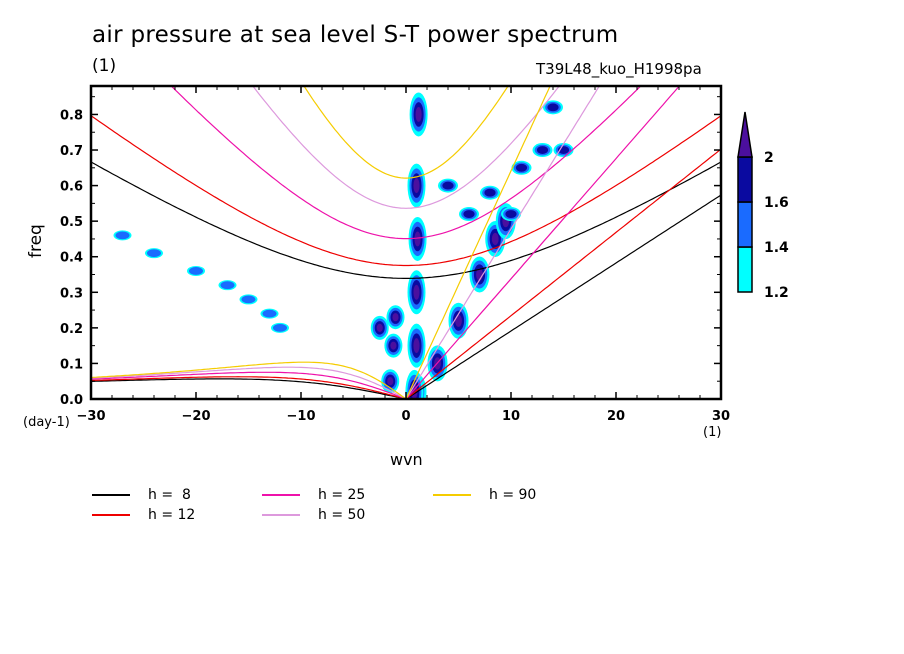 The width and height of the screenshot is (904, 654). I want to click on colorbar-extend-triangle, so click(745, 134).